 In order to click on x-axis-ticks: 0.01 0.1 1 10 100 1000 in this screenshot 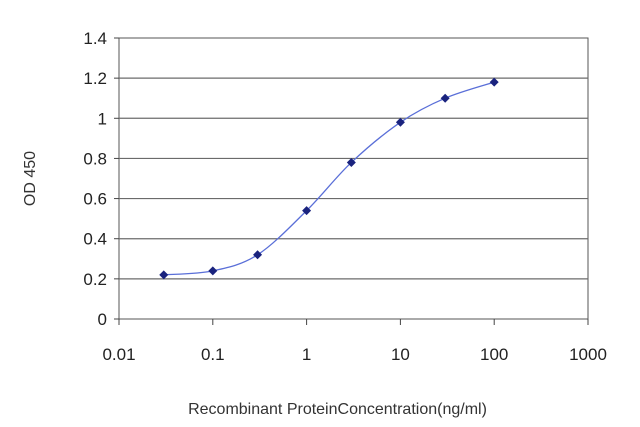, I will do `click(354, 341)`.